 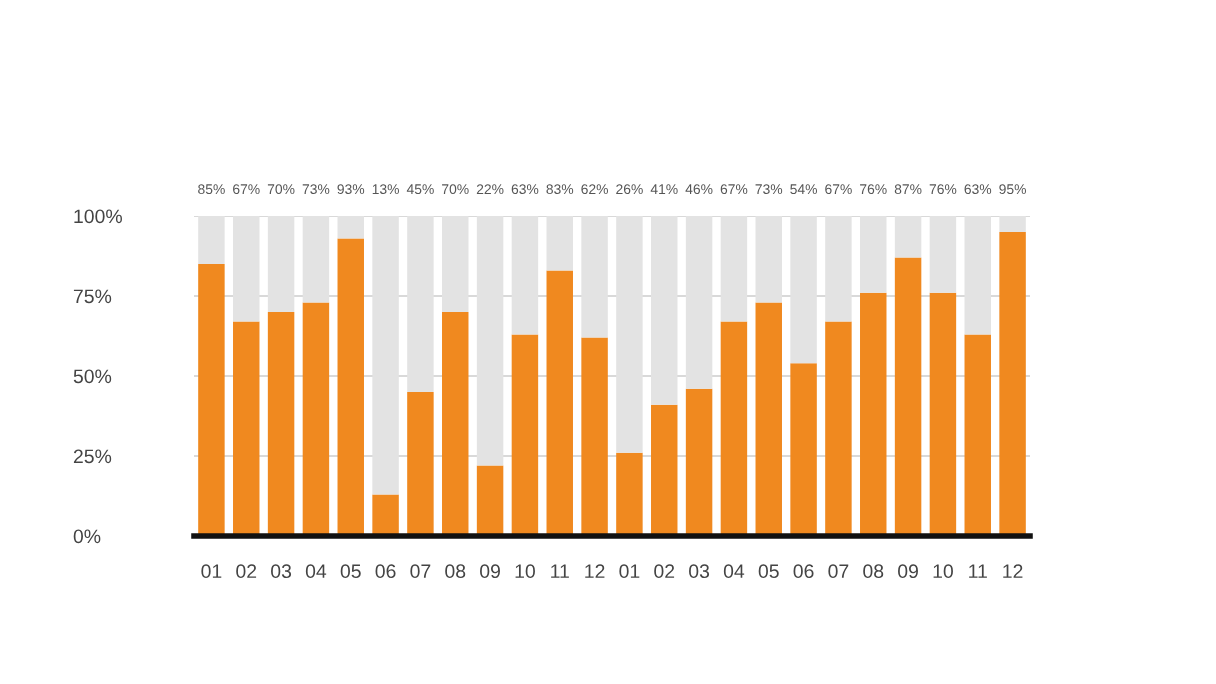 What do you see at coordinates (98, 216) in the screenshot?
I see `y-tick-label: 100%` at bounding box center [98, 216].